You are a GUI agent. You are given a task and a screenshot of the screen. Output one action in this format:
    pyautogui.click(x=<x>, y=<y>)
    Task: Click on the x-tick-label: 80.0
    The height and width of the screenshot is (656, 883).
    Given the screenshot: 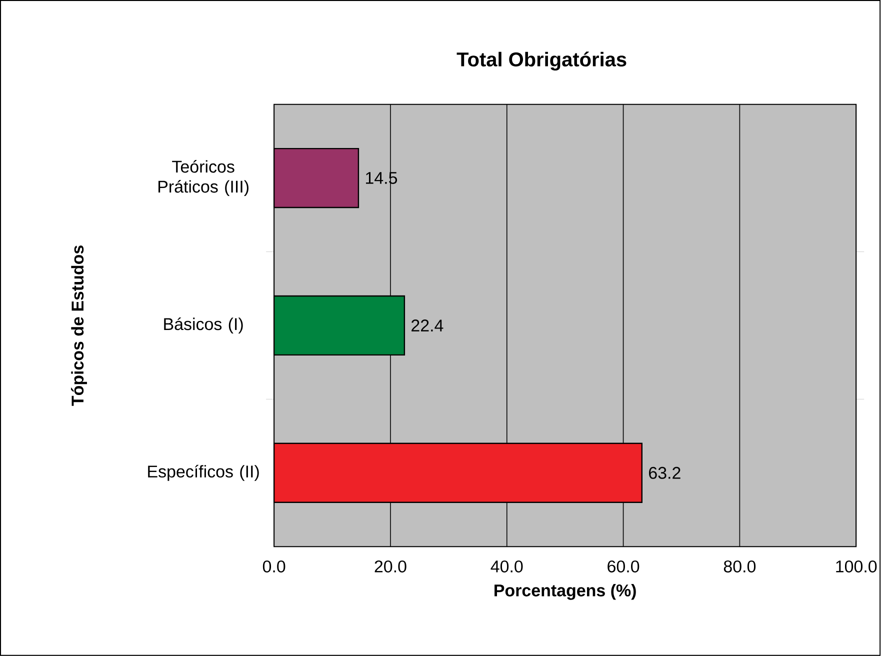 What is the action you would take?
    pyautogui.click(x=740, y=566)
    